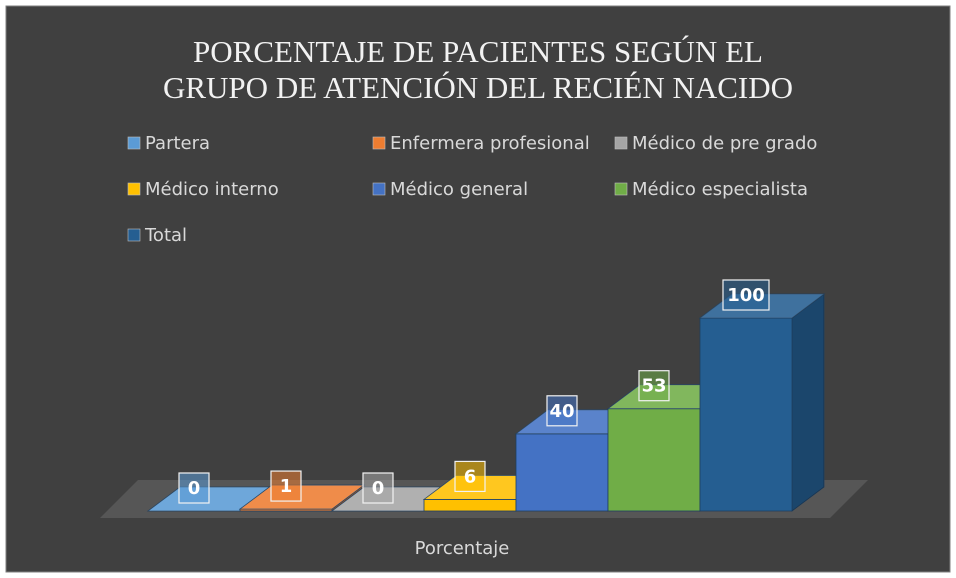  I want to click on data-label: 1, so click(286, 486).